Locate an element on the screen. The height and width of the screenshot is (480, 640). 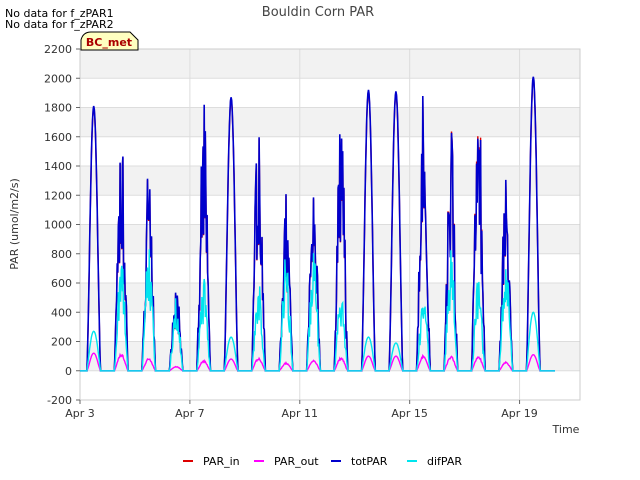
y-tick-label: 600 is located at coordinates (61, 283).